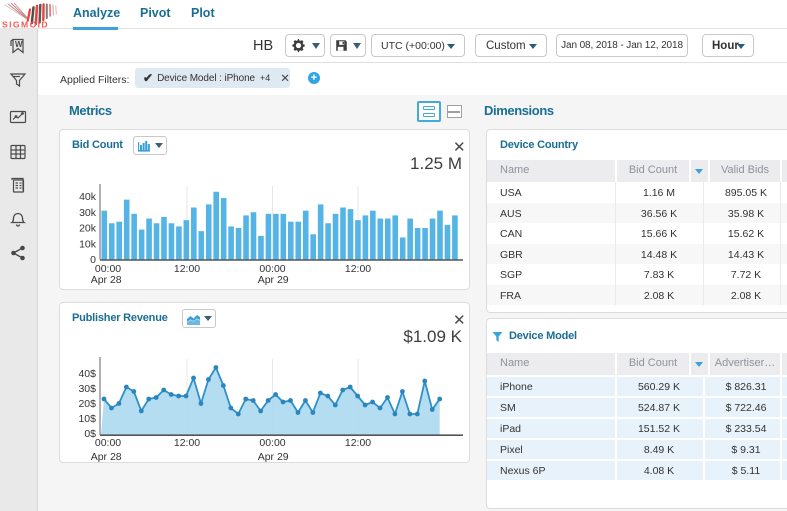 This screenshot has height=511, width=787. What do you see at coordinates (90, 434) in the screenshot?
I see `svg-text: 0$` at bounding box center [90, 434].